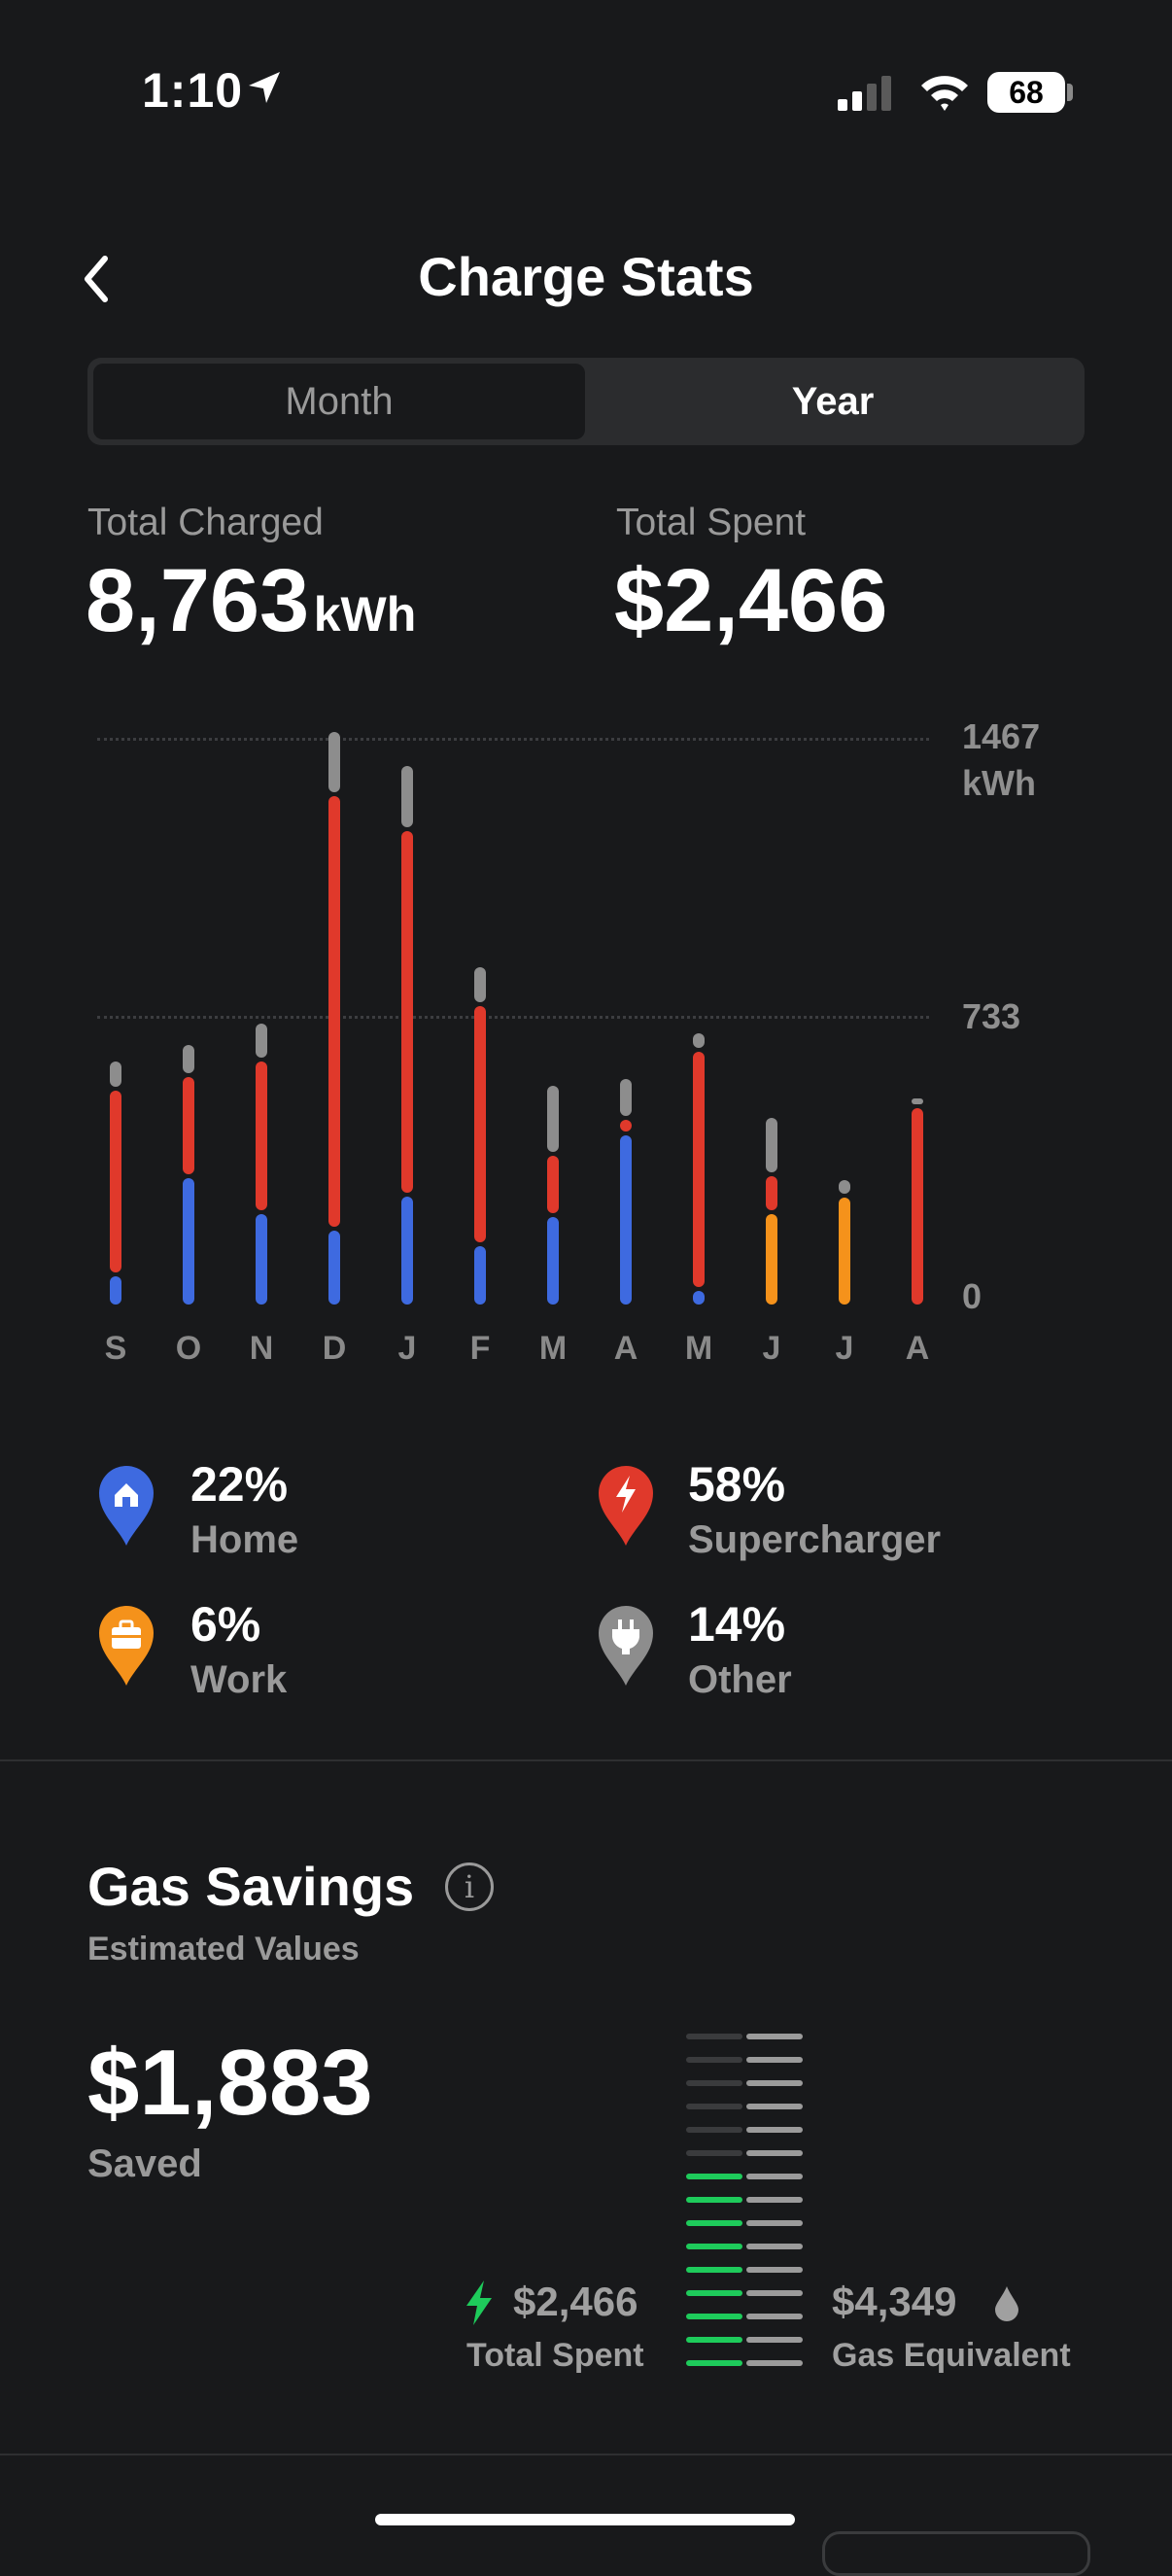 The width and height of the screenshot is (1172, 2576). What do you see at coordinates (945, 95) in the screenshot?
I see `wifi-icon` at bounding box center [945, 95].